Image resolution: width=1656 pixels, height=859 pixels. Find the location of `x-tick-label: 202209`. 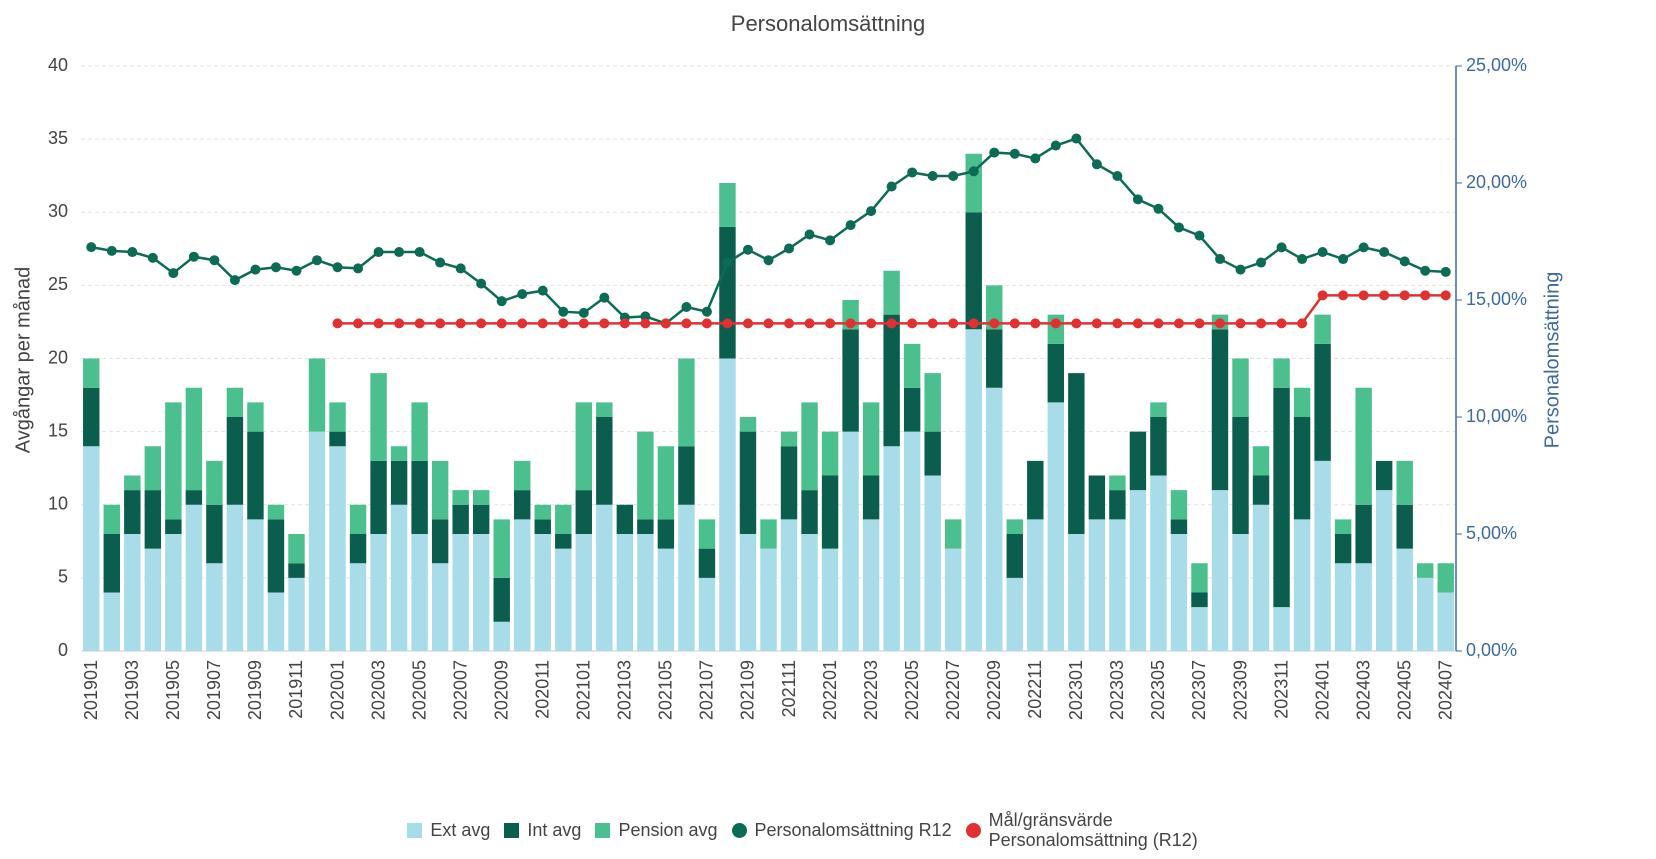

x-tick-label: 202209 is located at coordinates (994, 690).